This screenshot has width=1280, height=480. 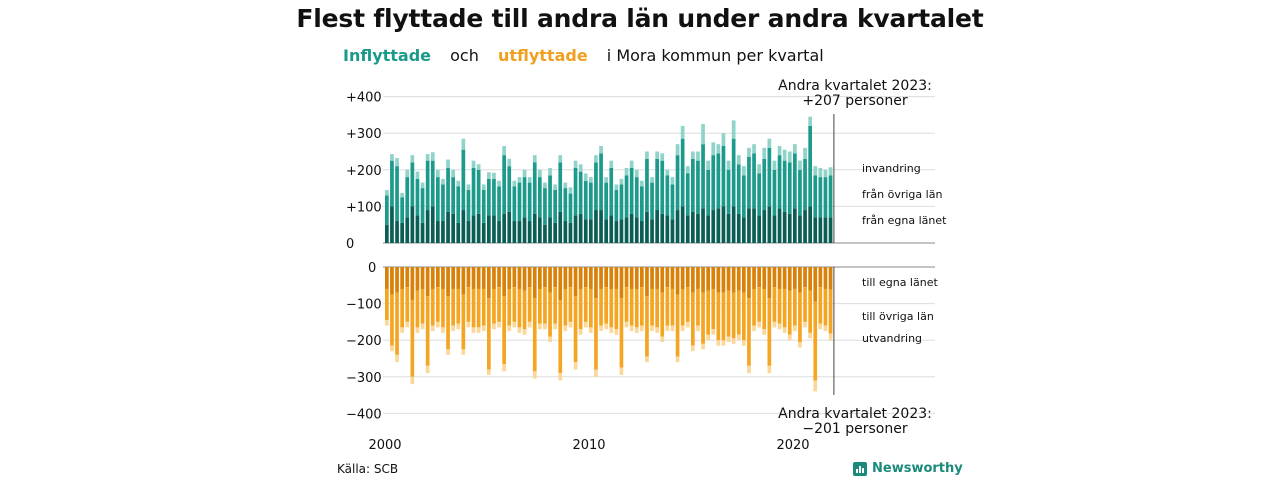 What do you see at coordinates (891, 168) in the screenshot?
I see `series-label-in: invandring` at bounding box center [891, 168].